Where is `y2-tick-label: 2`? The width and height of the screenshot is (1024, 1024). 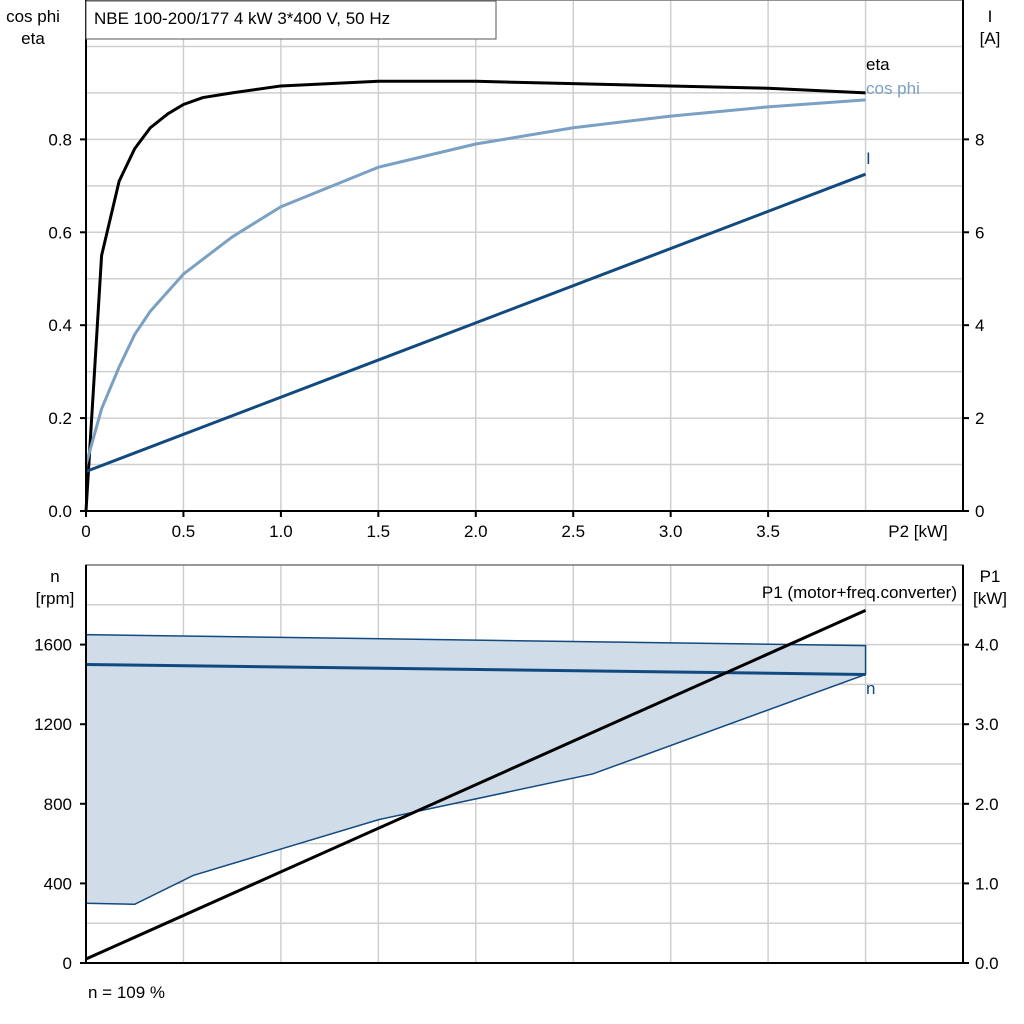 y2-tick-label: 2 is located at coordinates (979, 418).